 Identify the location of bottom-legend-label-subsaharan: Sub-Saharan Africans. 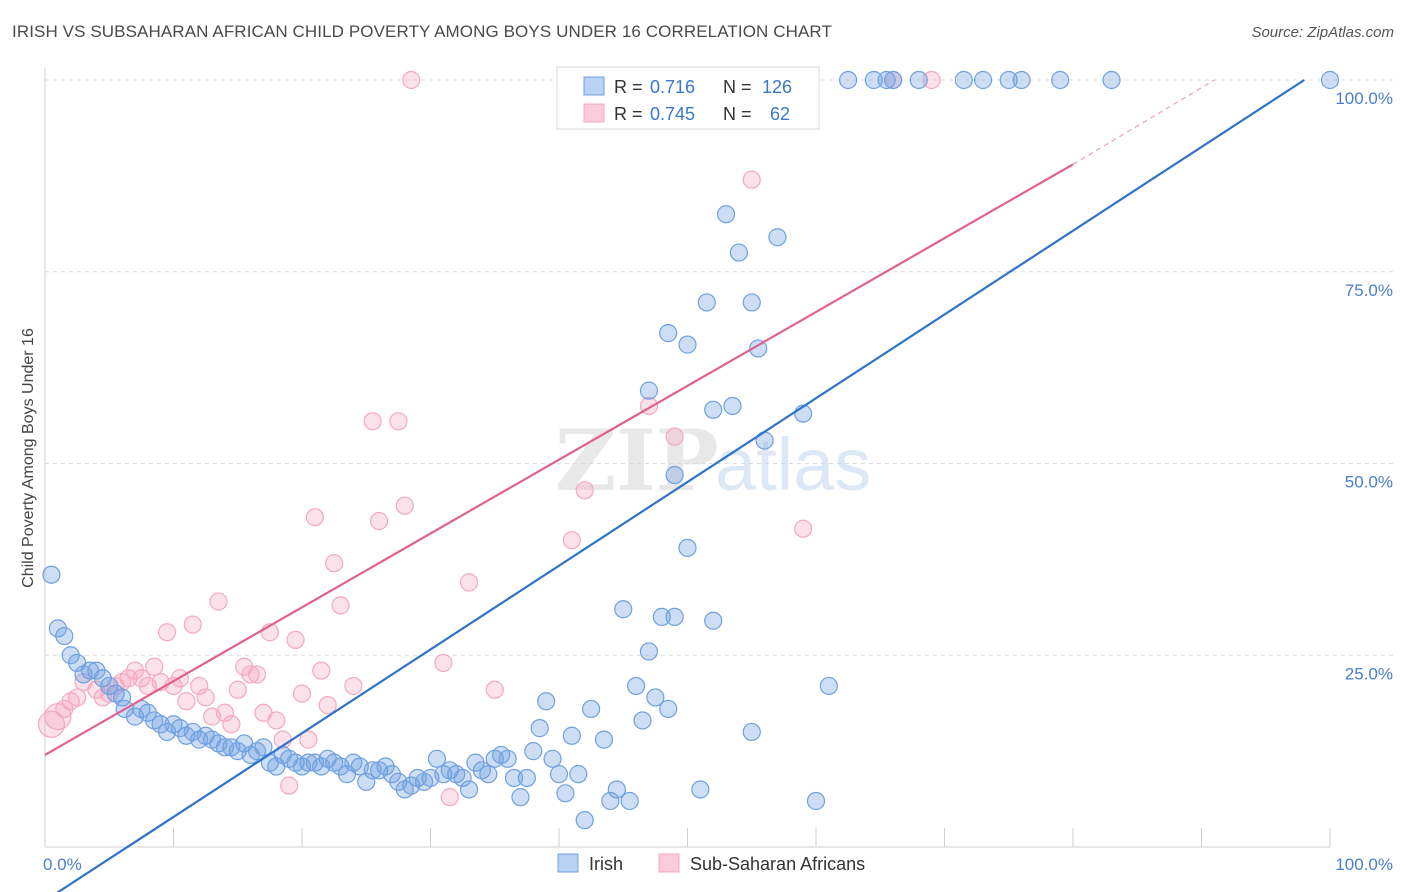
(777, 864).